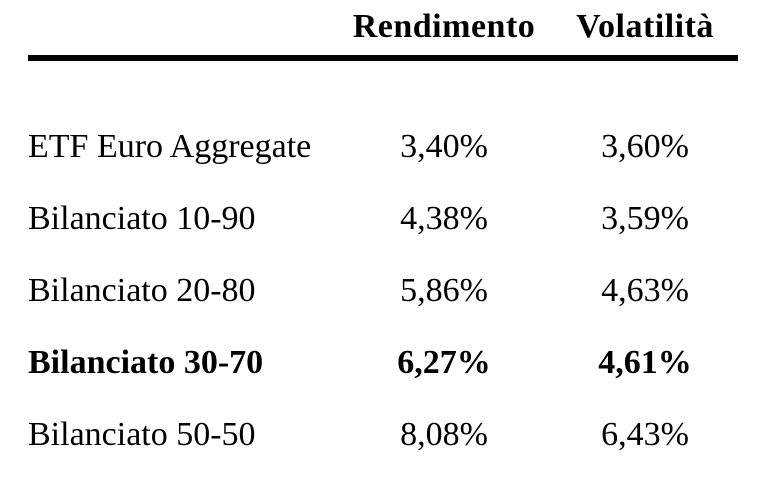 This screenshot has width=769, height=484. What do you see at coordinates (170, 146) in the screenshot?
I see `row-label: ETF Euro Aggregate` at bounding box center [170, 146].